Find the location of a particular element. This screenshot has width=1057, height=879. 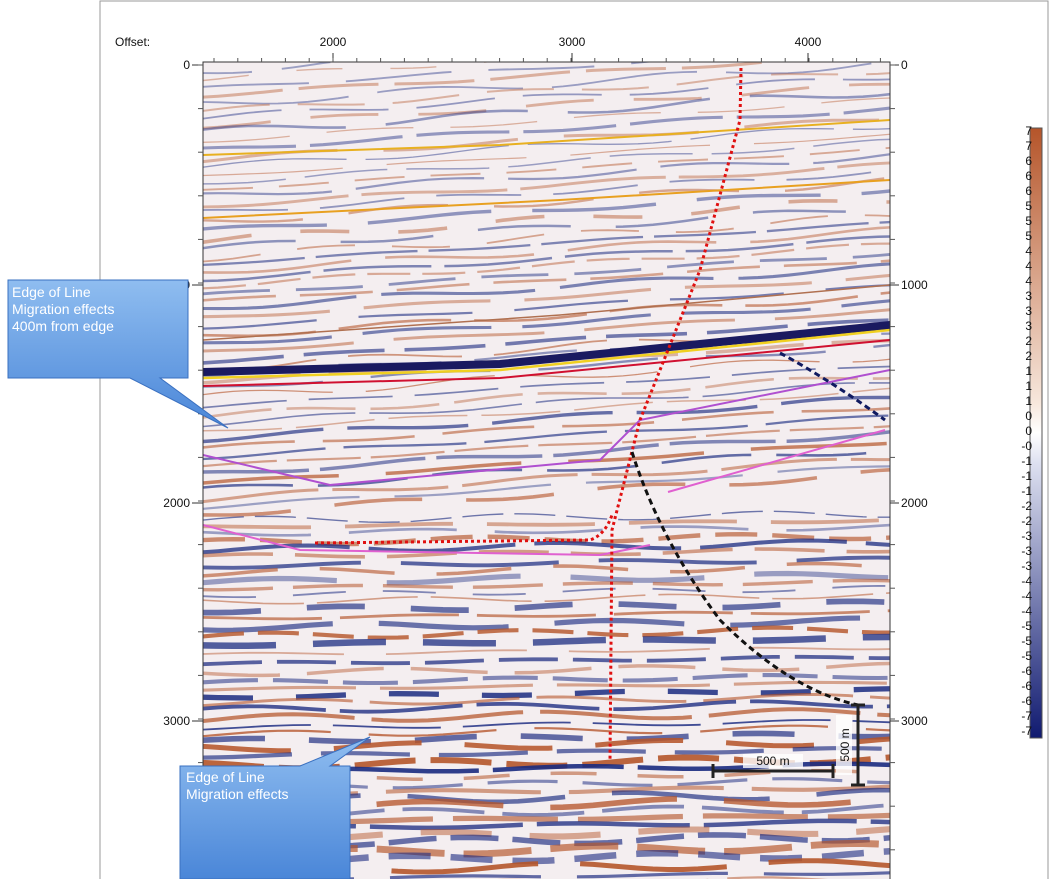

x-tick-label: 2000 is located at coordinates (333, 42).